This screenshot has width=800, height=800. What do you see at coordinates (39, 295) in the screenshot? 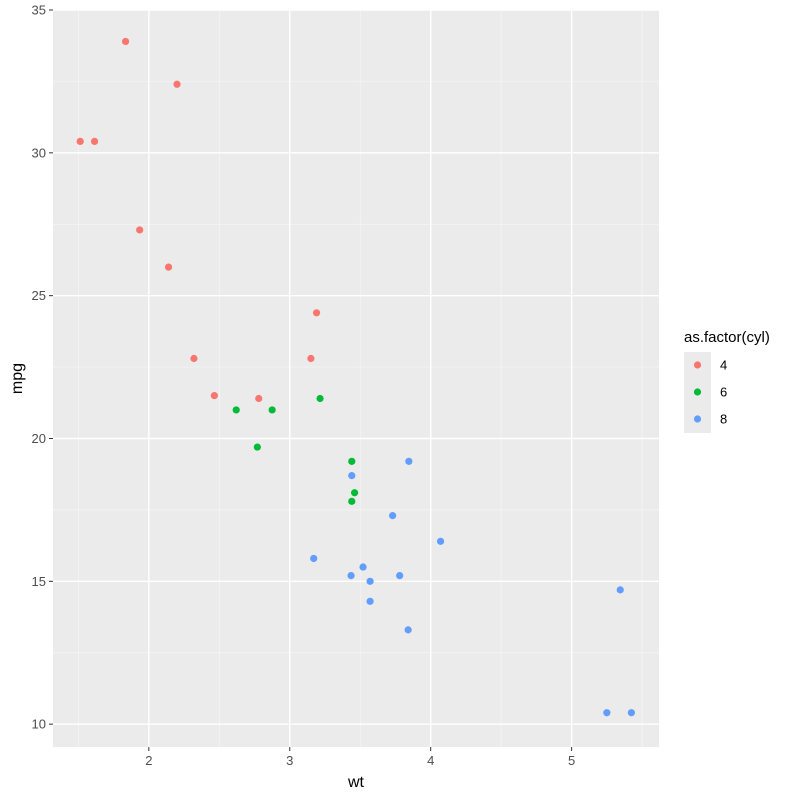
I see `y-tick-label: 25` at bounding box center [39, 295].